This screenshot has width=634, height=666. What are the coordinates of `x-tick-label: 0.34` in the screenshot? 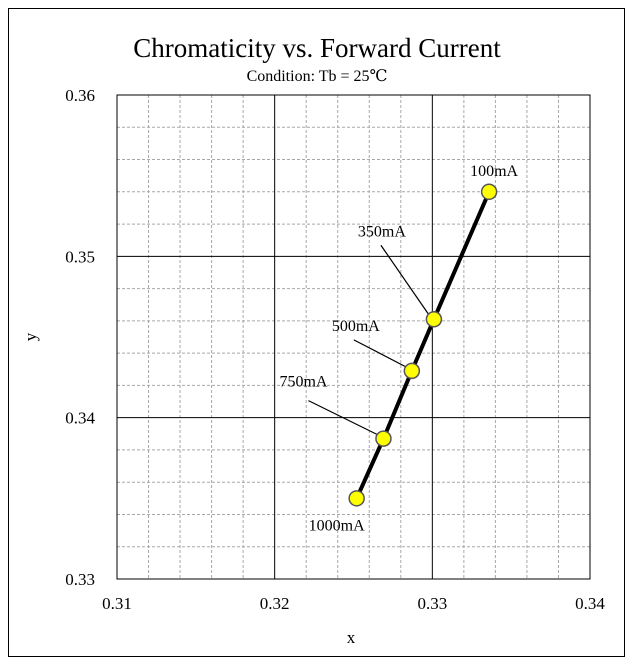 It's located at (590, 603).